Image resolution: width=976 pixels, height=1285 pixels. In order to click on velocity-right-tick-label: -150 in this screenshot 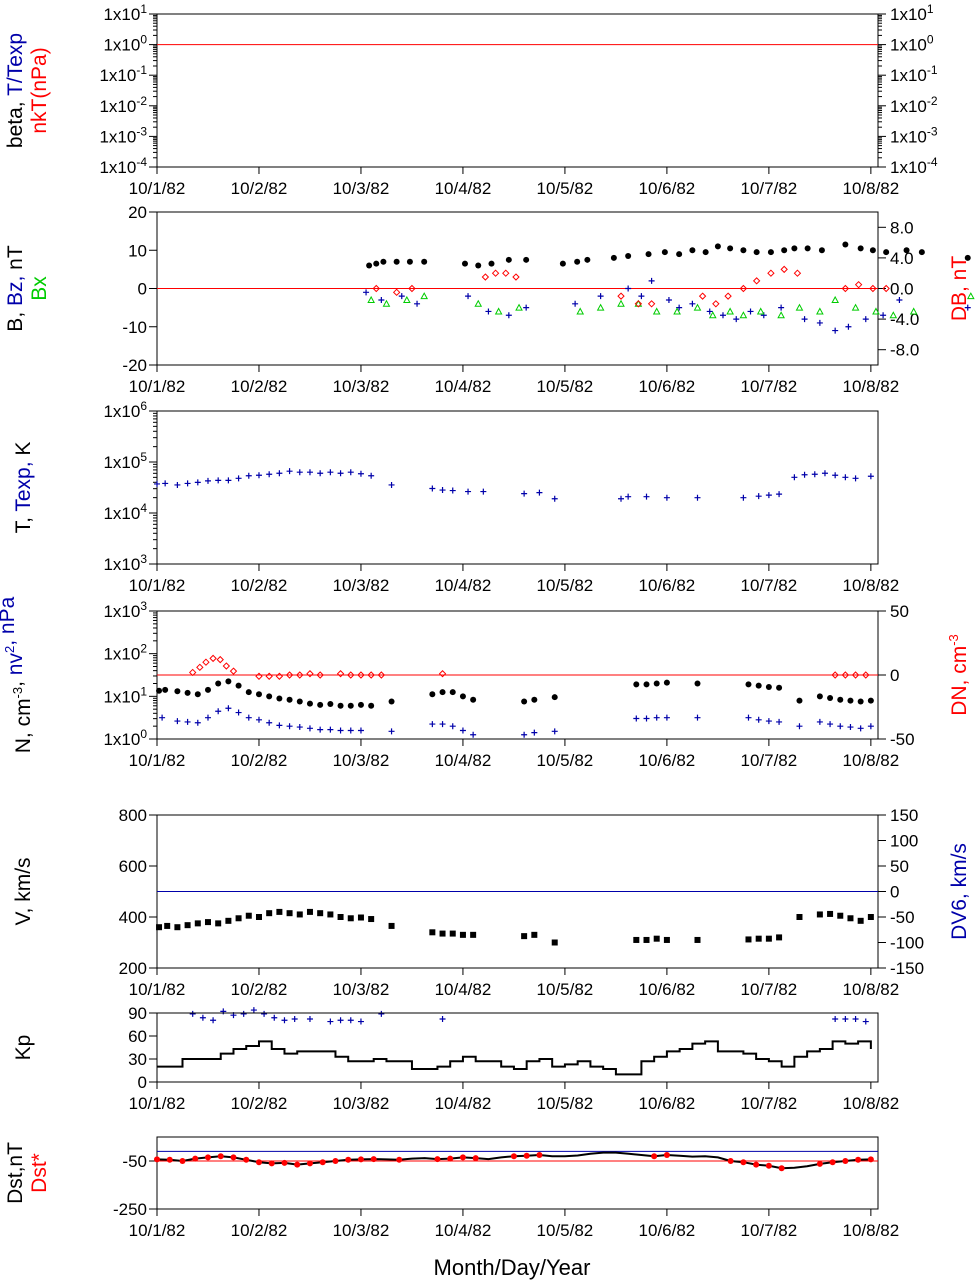, I will do `click(907, 968)`.